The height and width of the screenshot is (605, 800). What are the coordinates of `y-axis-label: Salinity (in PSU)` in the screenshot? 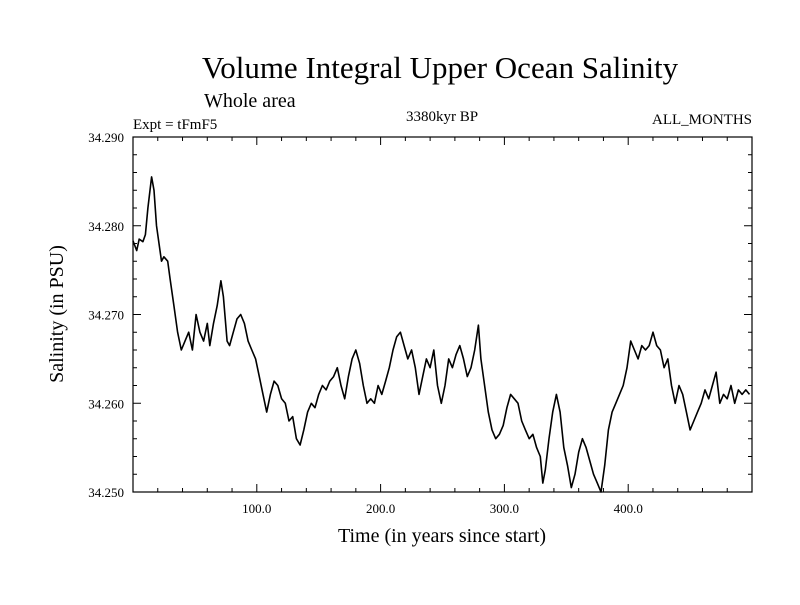 It's located at (57, 314).